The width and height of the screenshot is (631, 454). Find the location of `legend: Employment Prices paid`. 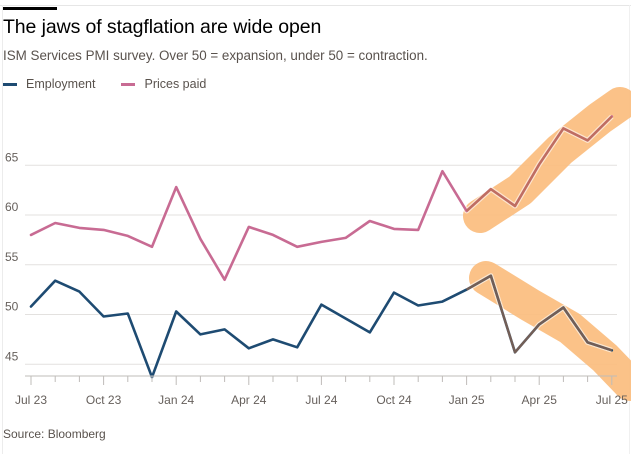

legend: Employment Prices paid is located at coordinates (117, 84).